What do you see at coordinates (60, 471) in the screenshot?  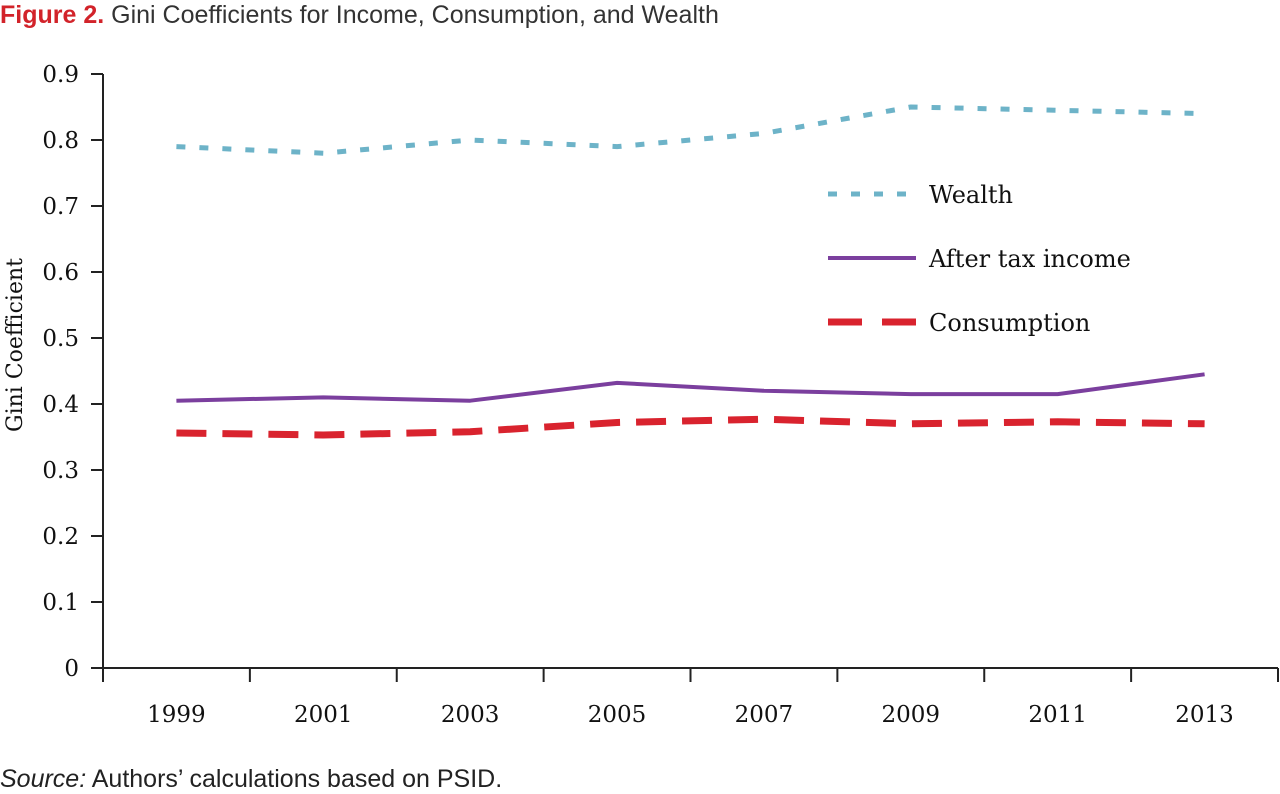 I see `y-tick-label: 0.3` at bounding box center [60, 471].